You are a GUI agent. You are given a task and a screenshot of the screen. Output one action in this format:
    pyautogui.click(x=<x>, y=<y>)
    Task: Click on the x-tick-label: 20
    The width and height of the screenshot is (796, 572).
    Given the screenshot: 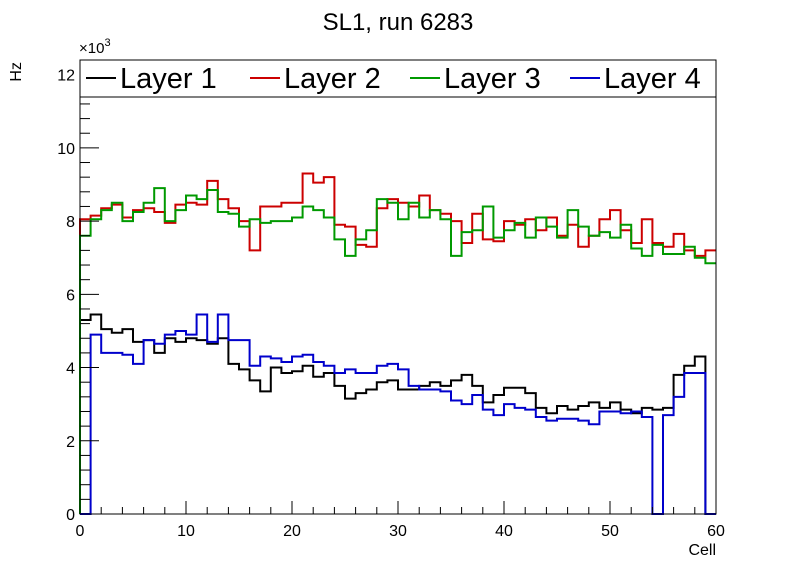 What is the action you would take?
    pyautogui.click(x=292, y=531)
    